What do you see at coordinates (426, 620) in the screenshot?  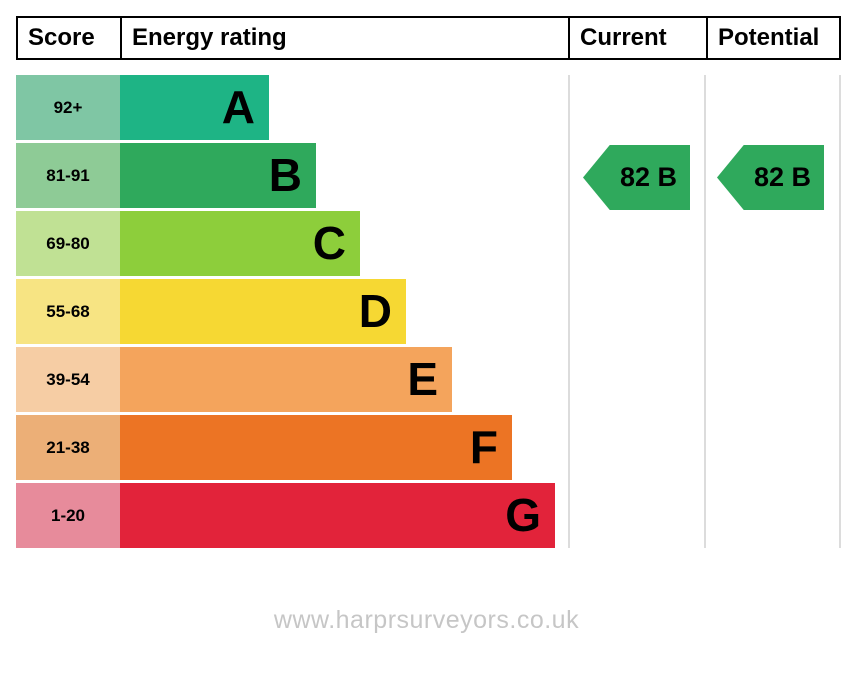 I see `website-footer: www.harprsurveyors.co.uk` at bounding box center [426, 620].